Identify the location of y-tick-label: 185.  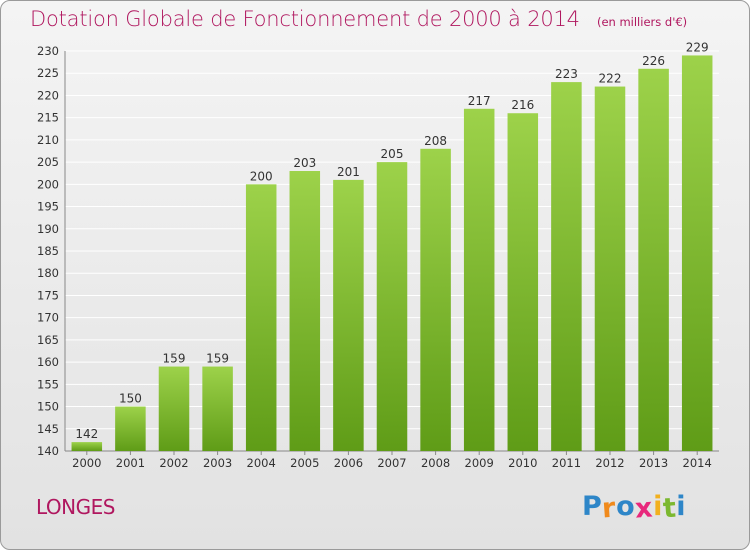
(48, 251).